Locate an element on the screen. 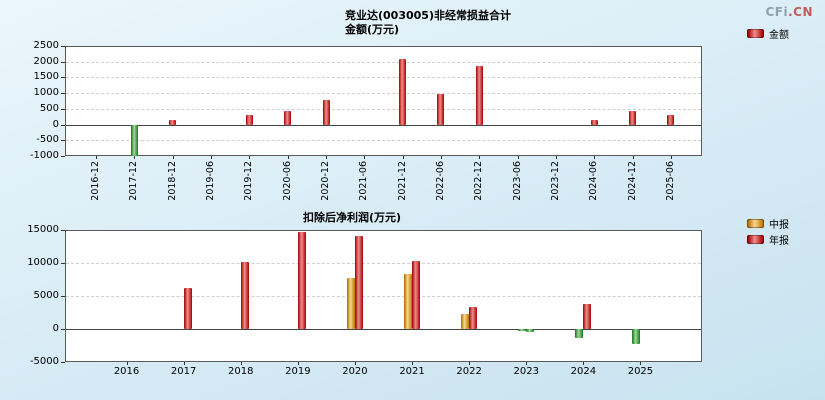 The image size is (825, 400). legend-label-annual: 年报 is located at coordinates (779, 241).